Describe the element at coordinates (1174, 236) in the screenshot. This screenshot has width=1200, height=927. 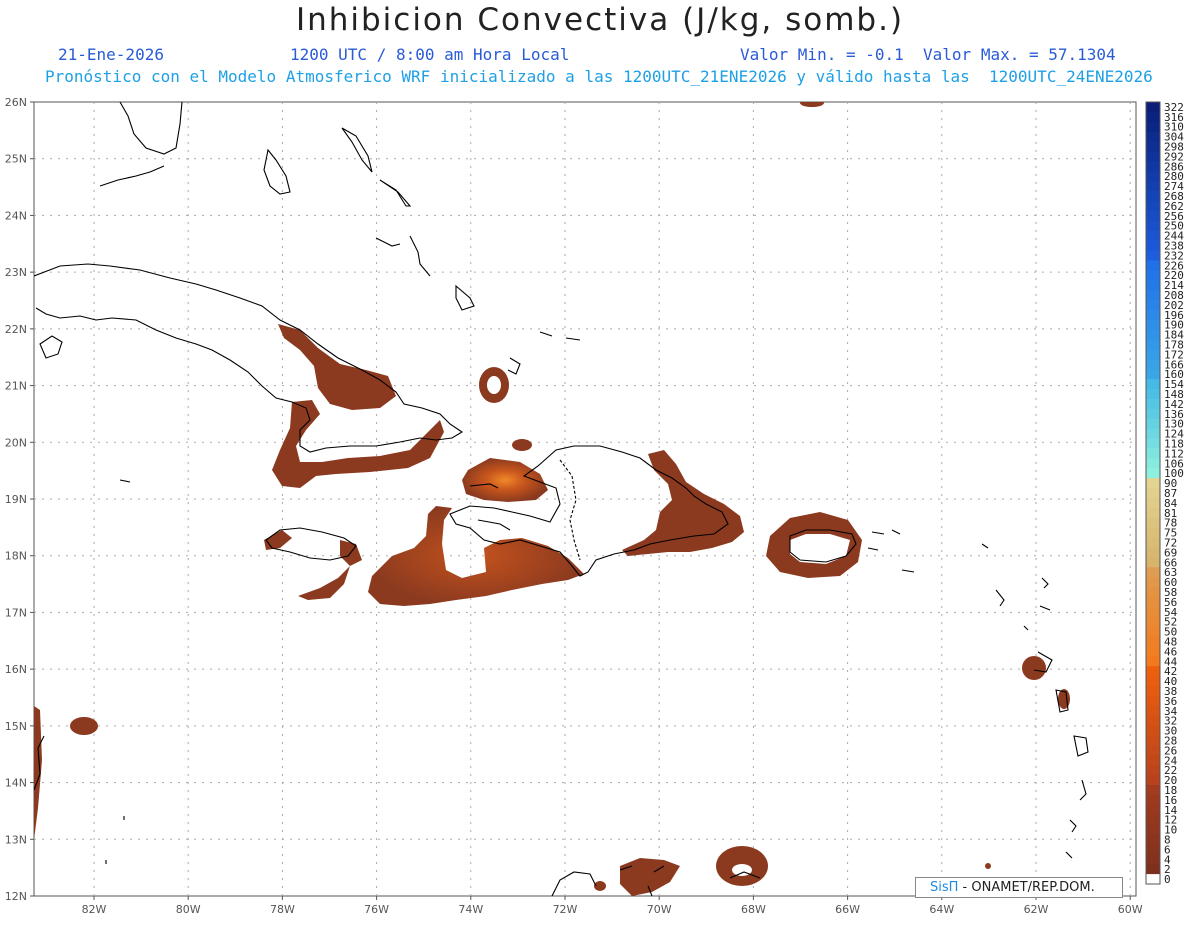
I see `colorbar-label: 244` at that location.